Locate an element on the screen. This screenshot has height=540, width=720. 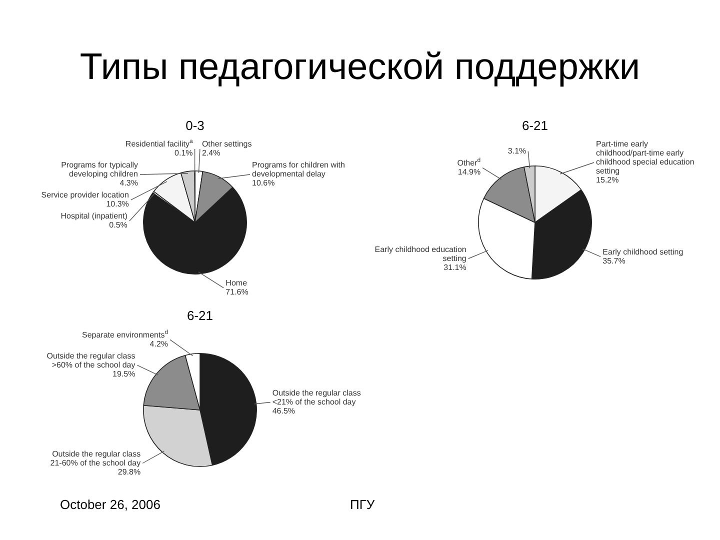
data-label: 19.5% is located at coordinates (124, 373).